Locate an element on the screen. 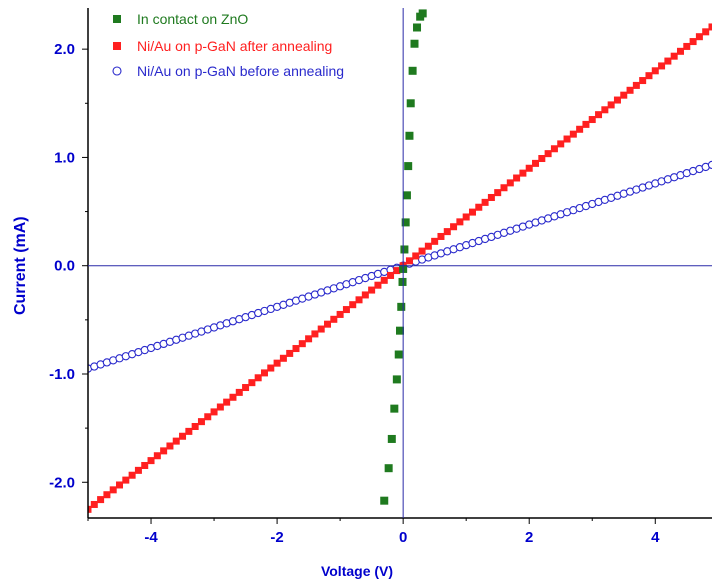  x-tick-label: 0 is located at coordinates (403, 537).